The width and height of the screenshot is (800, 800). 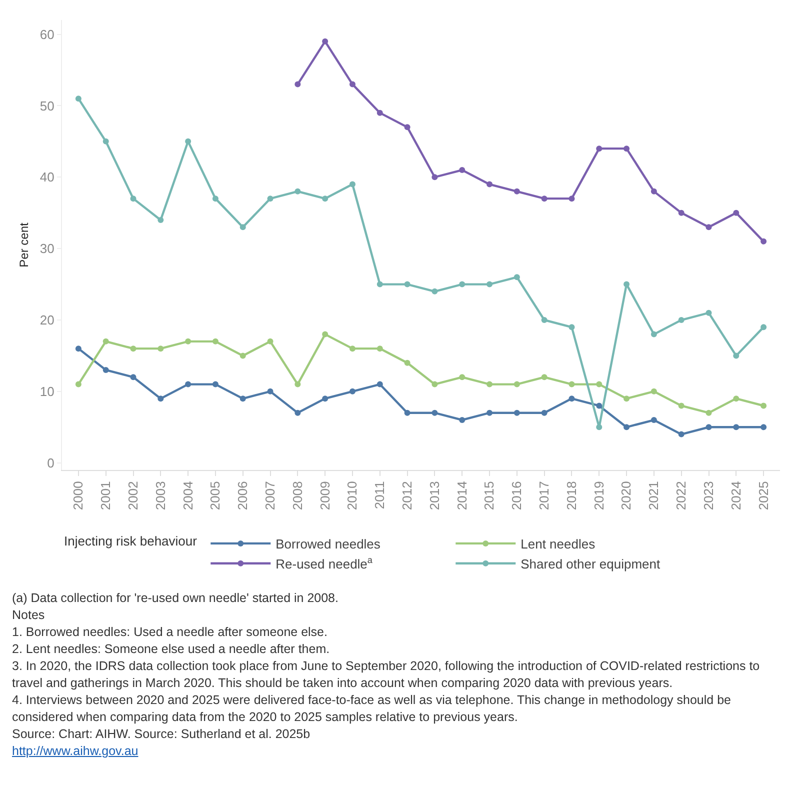 What do you see at coordinates (328, 544) in the screenshot?
I see `legend-label: Borrowed needles` at bounding box center [328, 544].